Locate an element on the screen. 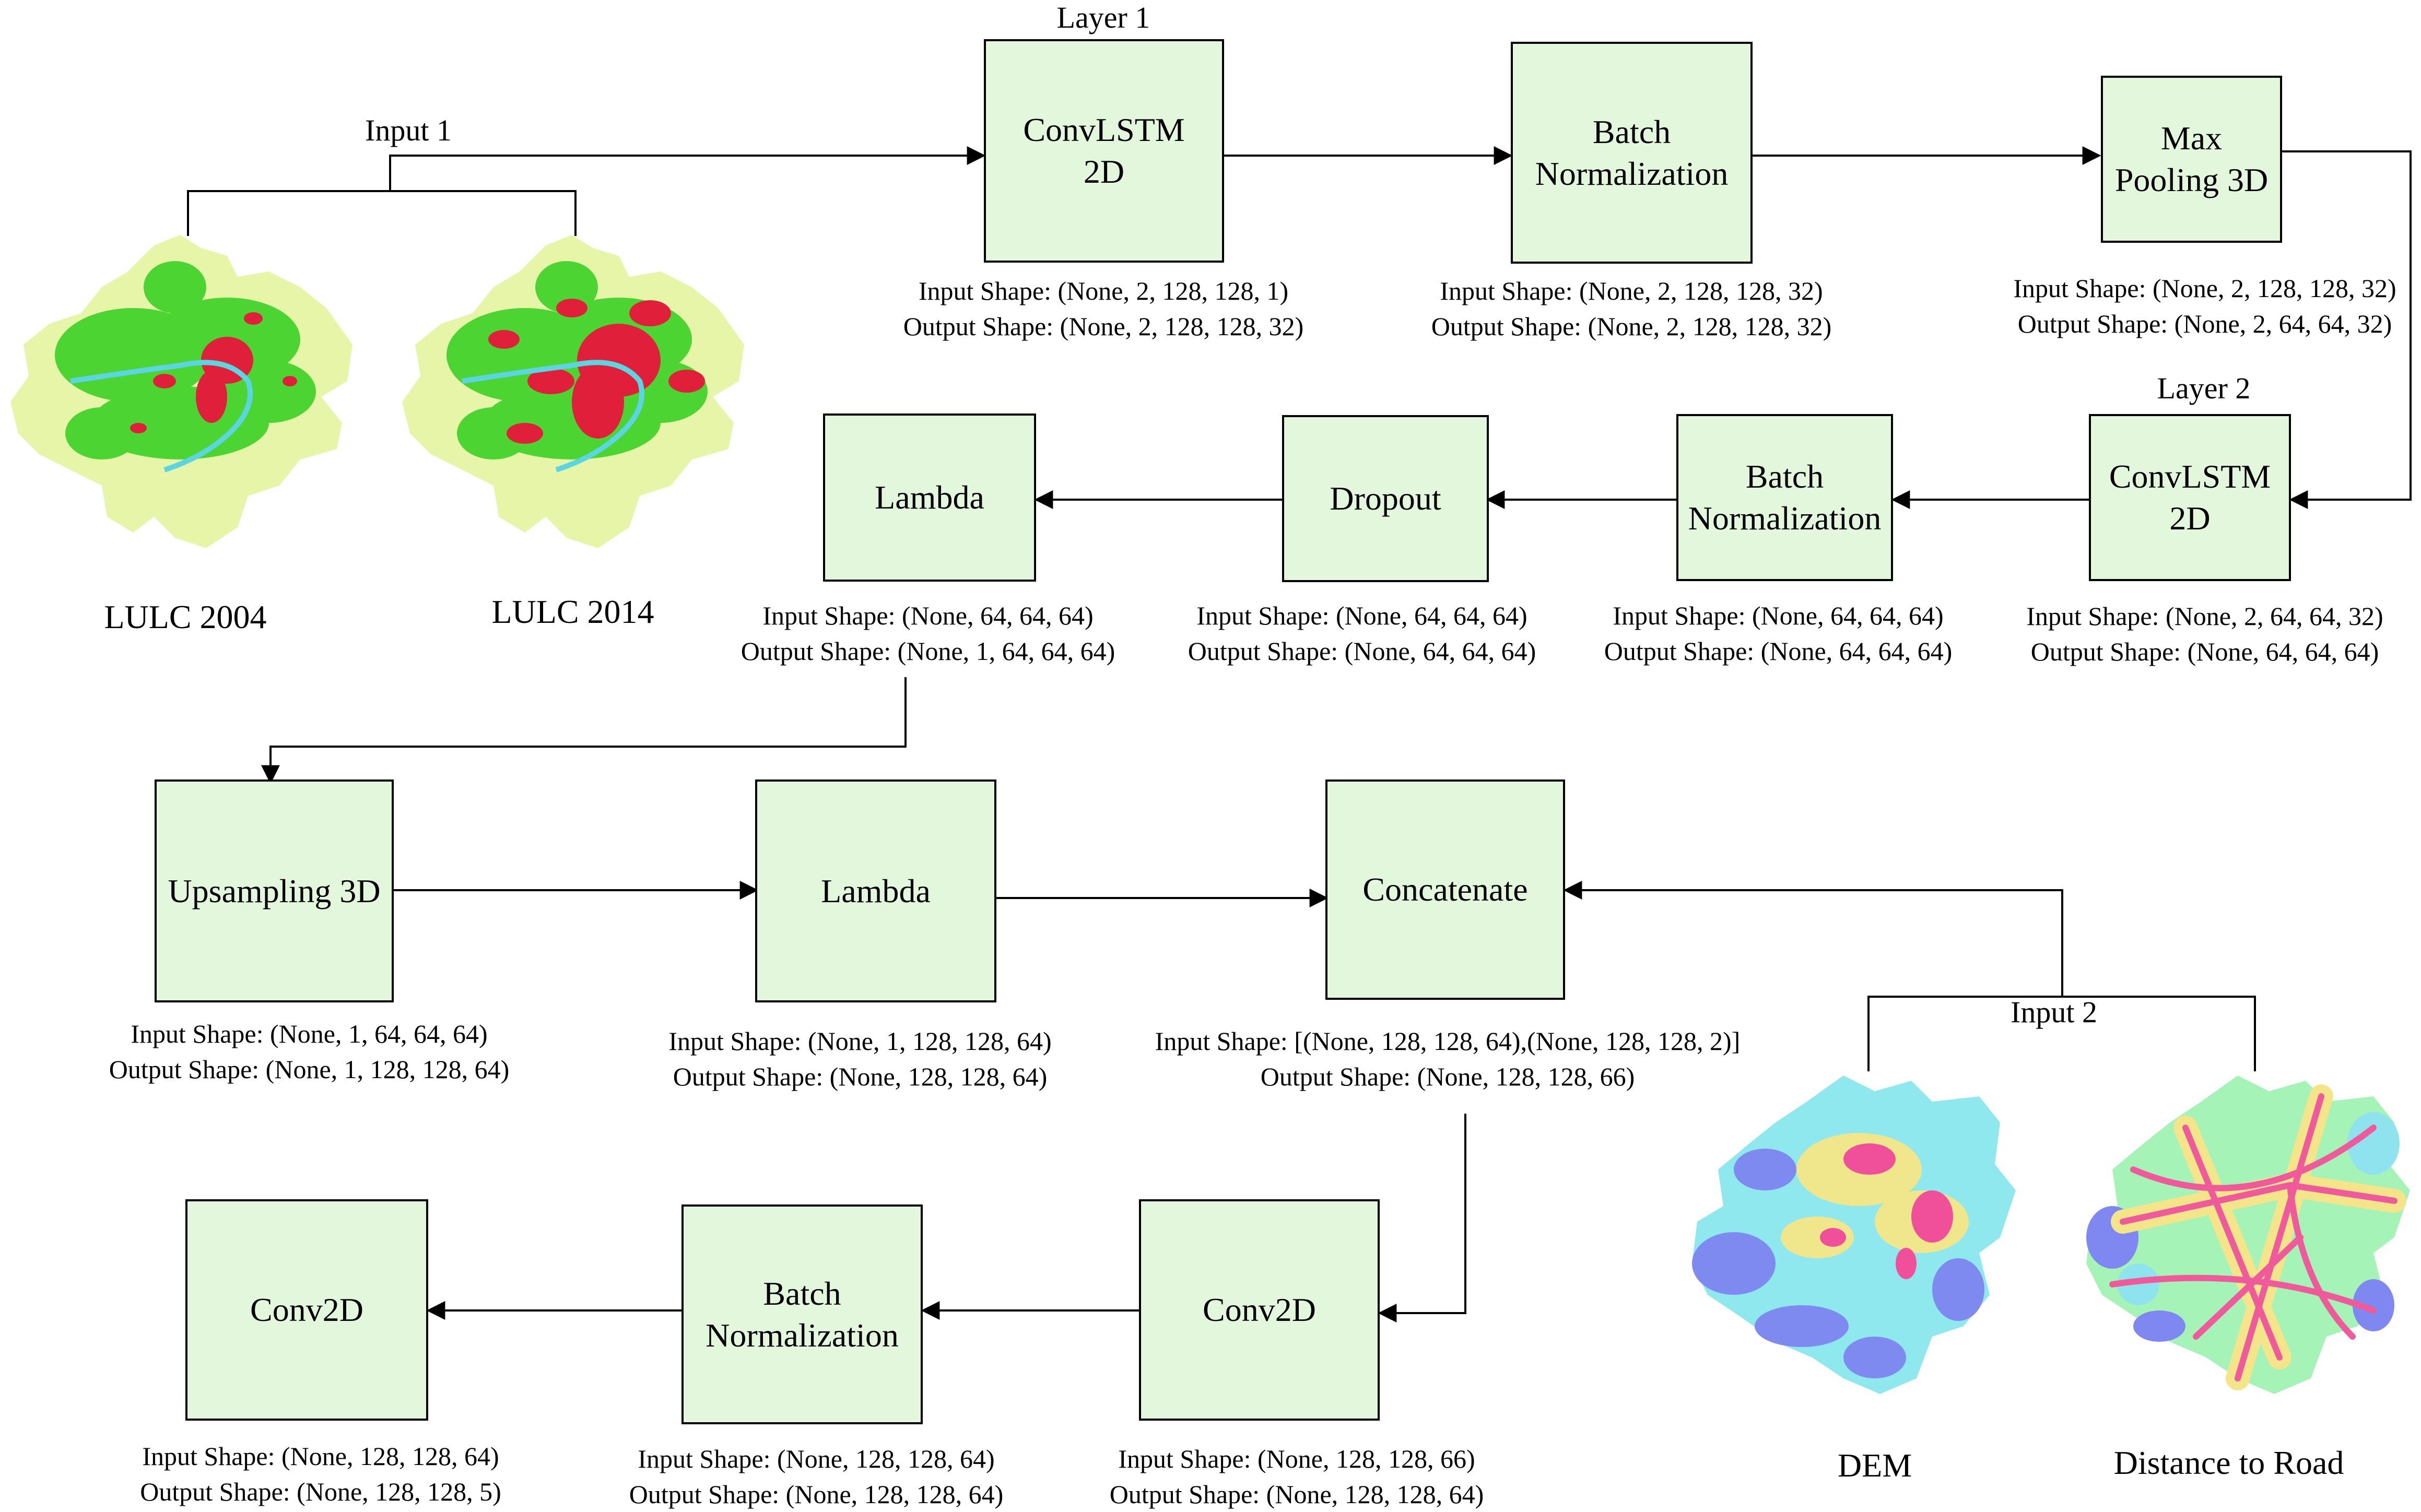  concatenate-block: Concatenate is located at coordinates (1445, 890).